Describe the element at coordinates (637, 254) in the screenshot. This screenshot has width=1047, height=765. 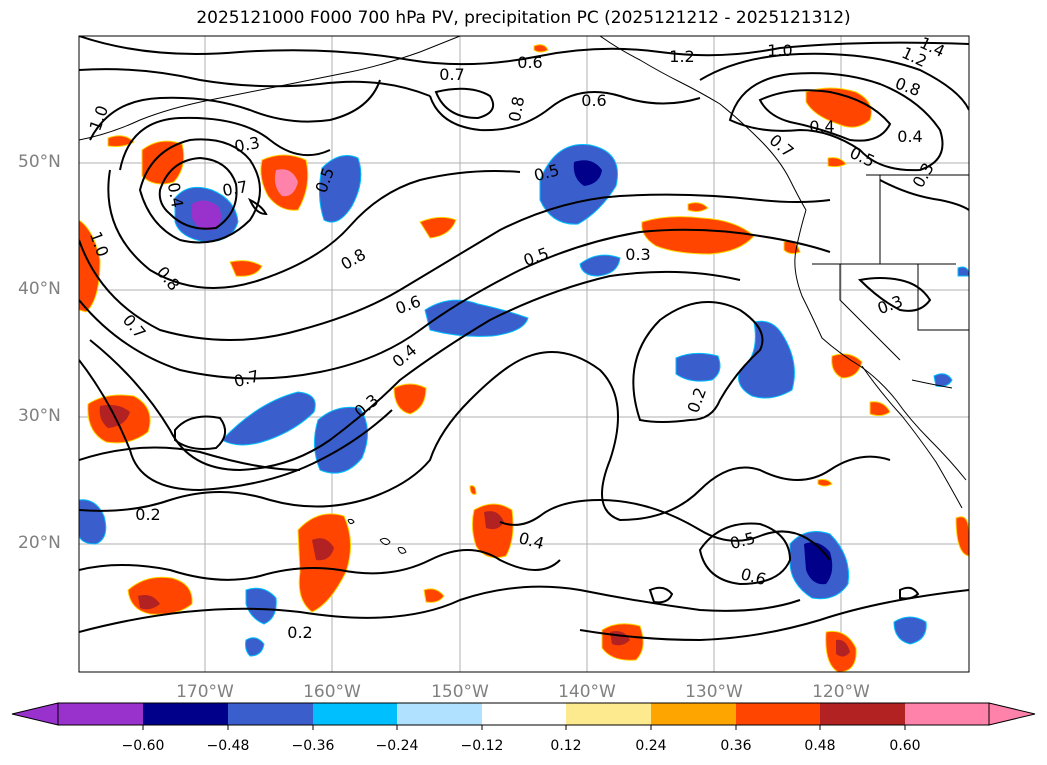
I see `contour-label: 0.3` at that location.